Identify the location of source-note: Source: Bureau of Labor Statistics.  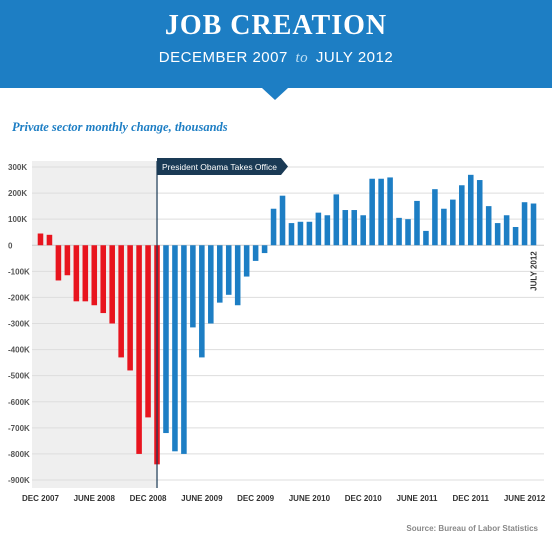
(472, 528).